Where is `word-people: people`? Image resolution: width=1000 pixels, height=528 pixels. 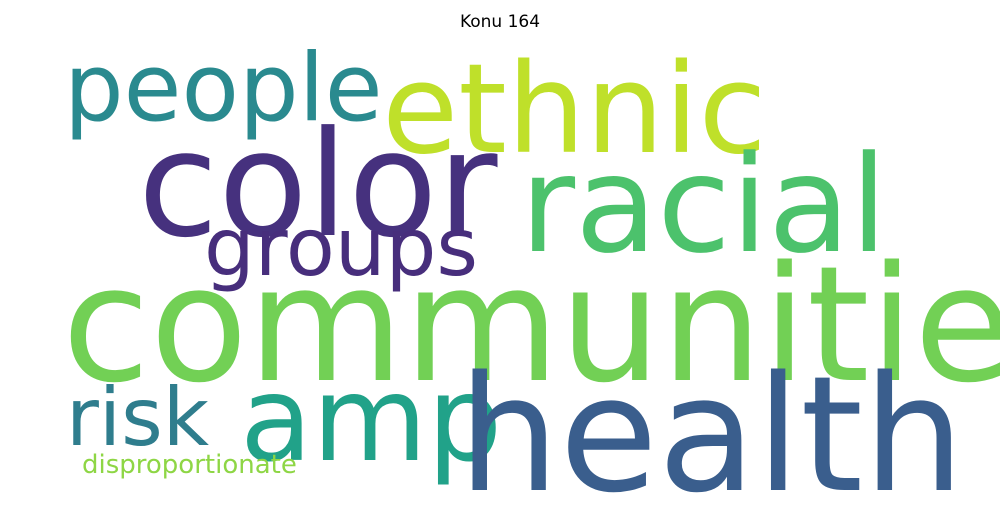
word-people: people is located at coordinates (223, 88).